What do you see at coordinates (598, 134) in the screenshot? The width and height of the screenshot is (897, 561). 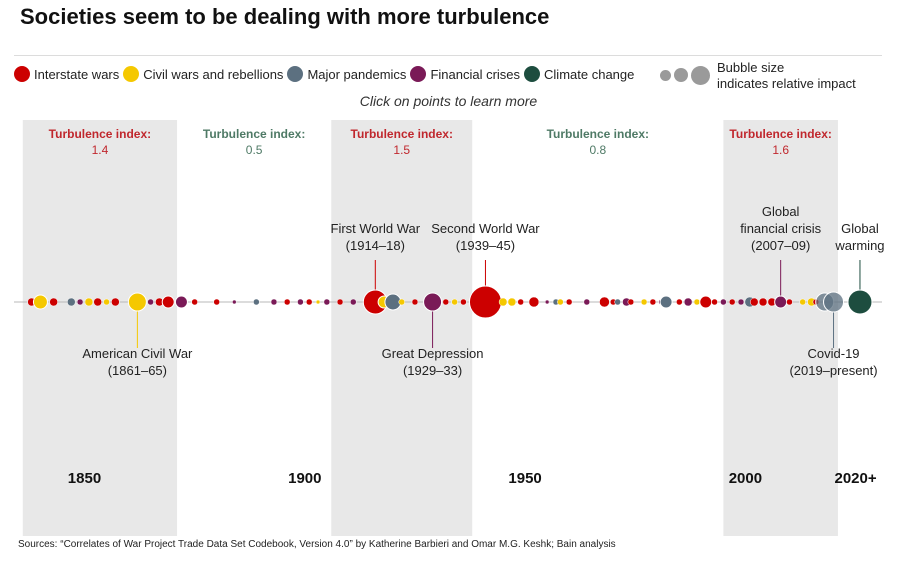 I see `period-label-3: Turbulence index:` at bounding box center [598, 134].